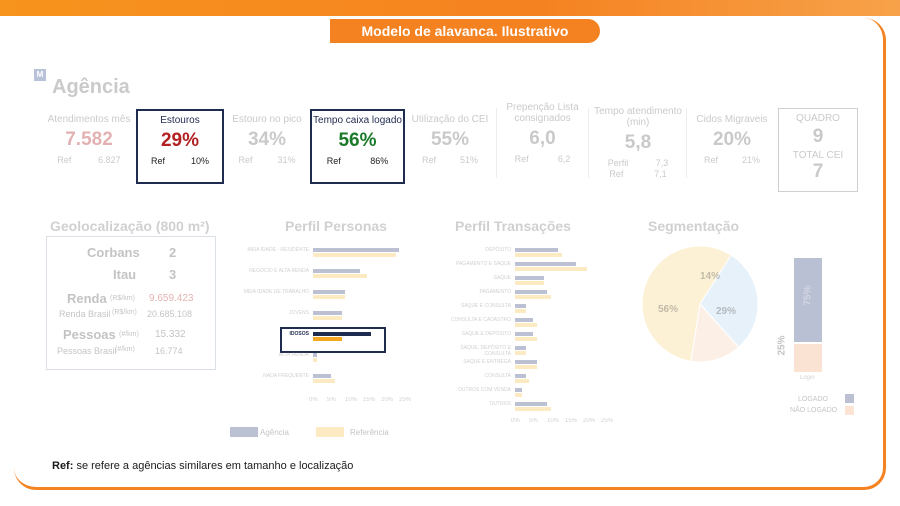  I want to click on category-label: DEPÓSITO, so click(498, 250).